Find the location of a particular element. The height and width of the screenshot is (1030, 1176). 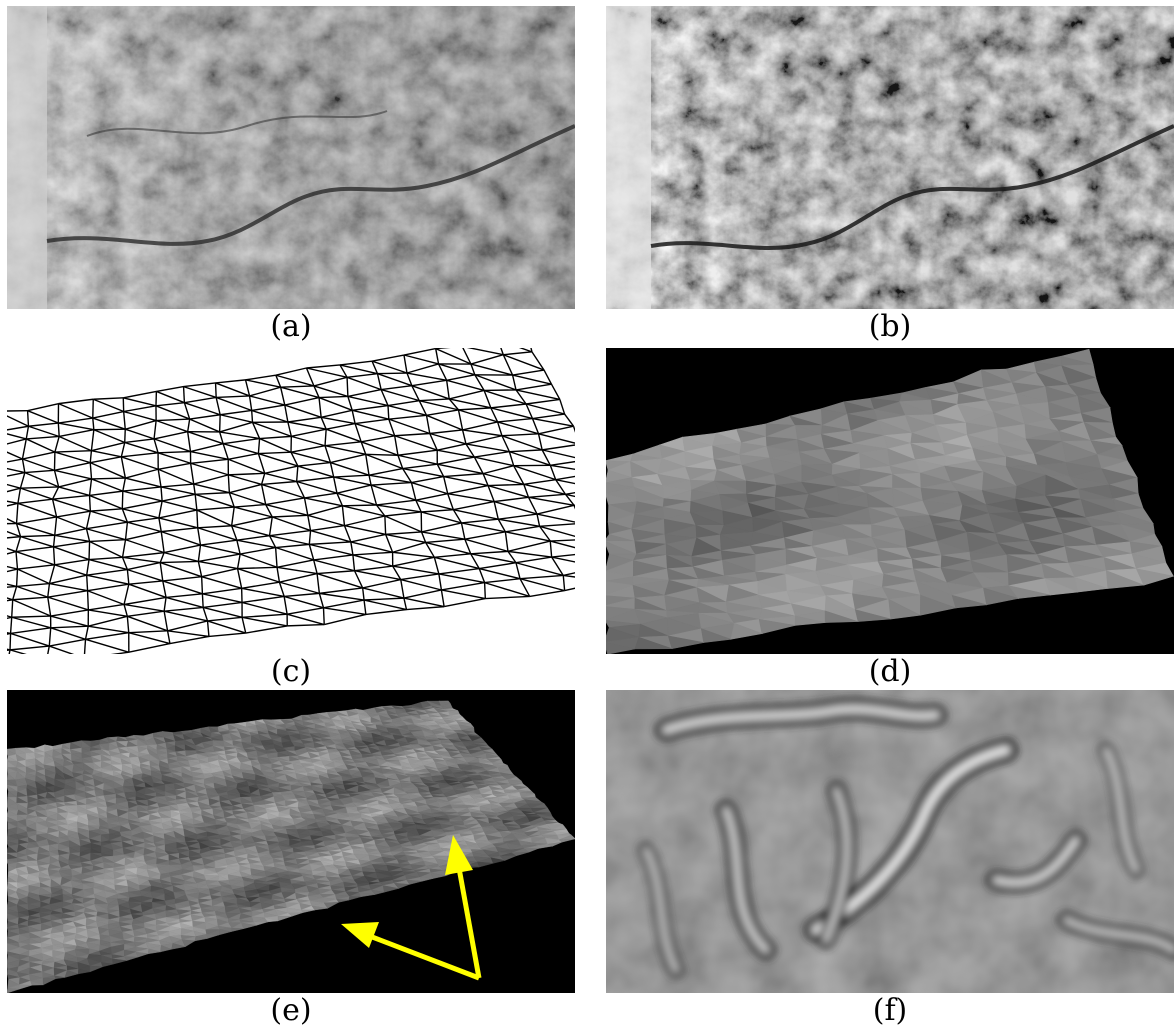

caption-f: (f) is located at coordinates (890, 1010).